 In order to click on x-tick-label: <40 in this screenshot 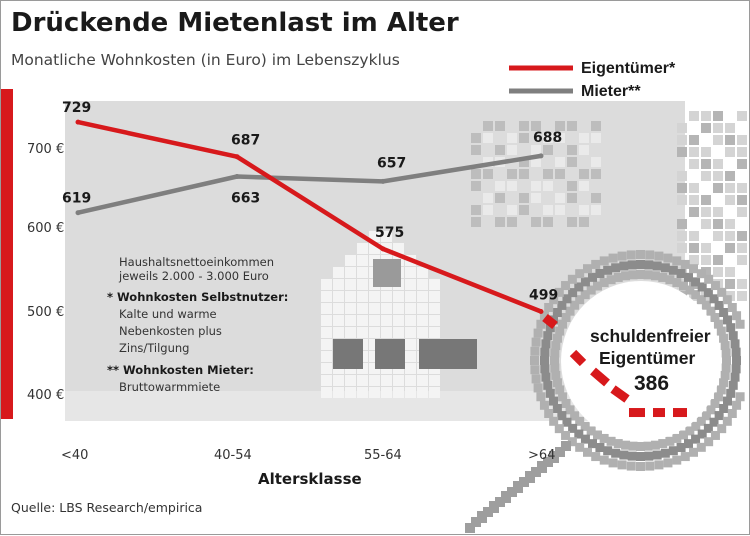, I will do `click(74, 455)`.